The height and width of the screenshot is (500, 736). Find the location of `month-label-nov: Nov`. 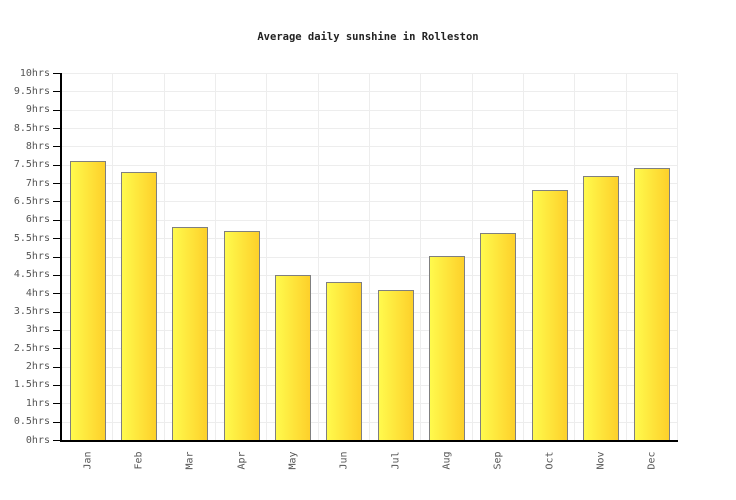

month-label-nov: Nov is located at coordinates (601, 460).